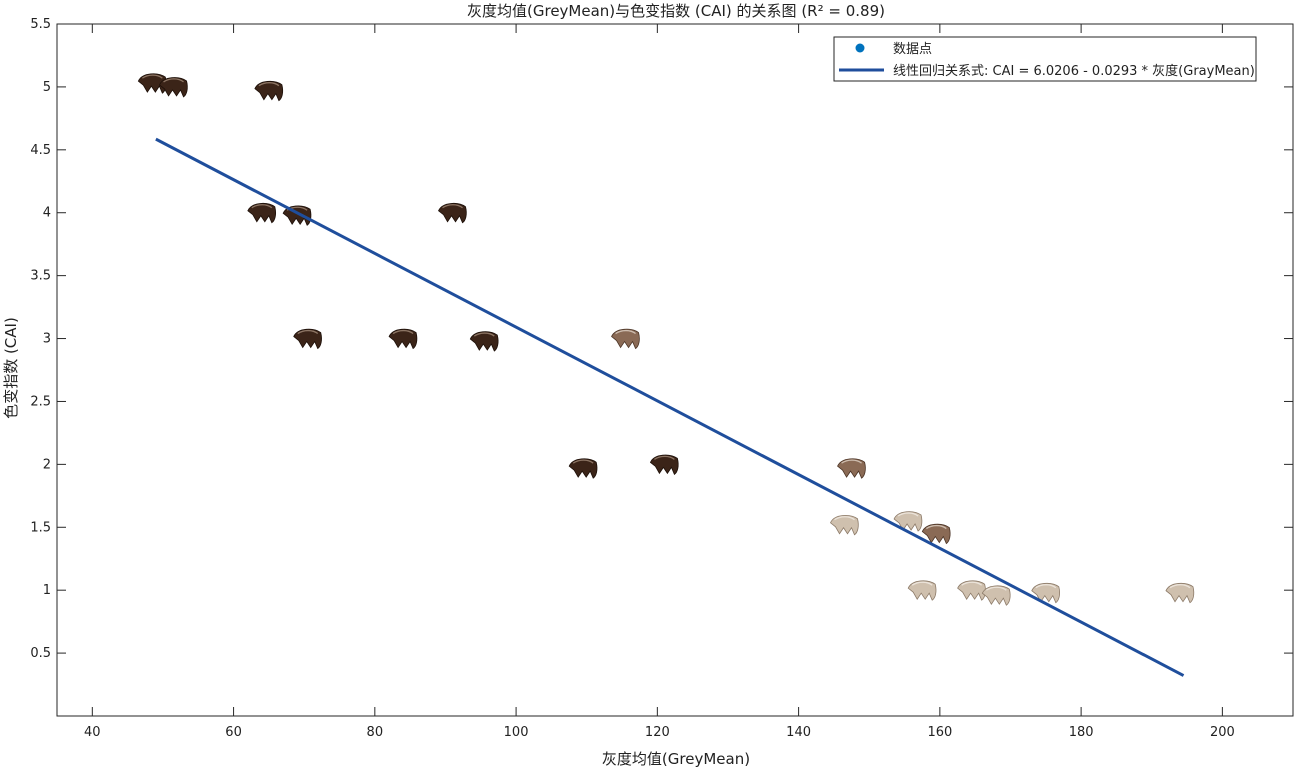  What do you see at coordinates (516, 732) in the screenshot?
I see `x-tick-label: 100` at bounding box center [516, 732].